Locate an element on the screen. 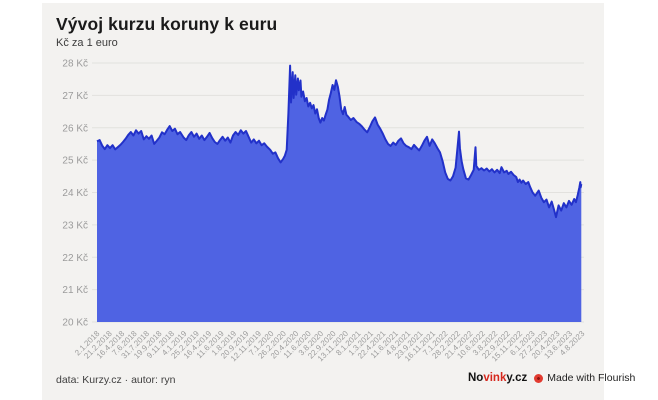 This screenshot has width=658, height=400. chart-subtitle: Kč za 1 euro is located at coordinates (87, 43).